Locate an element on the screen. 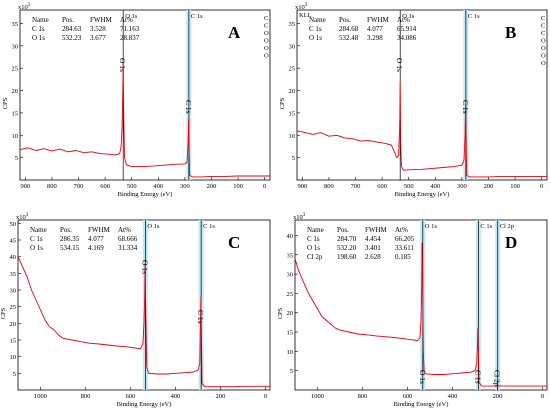 The height and width of the screenshot is (419, 550). table-cell: 284.63 is located at coordinates (72, 29).